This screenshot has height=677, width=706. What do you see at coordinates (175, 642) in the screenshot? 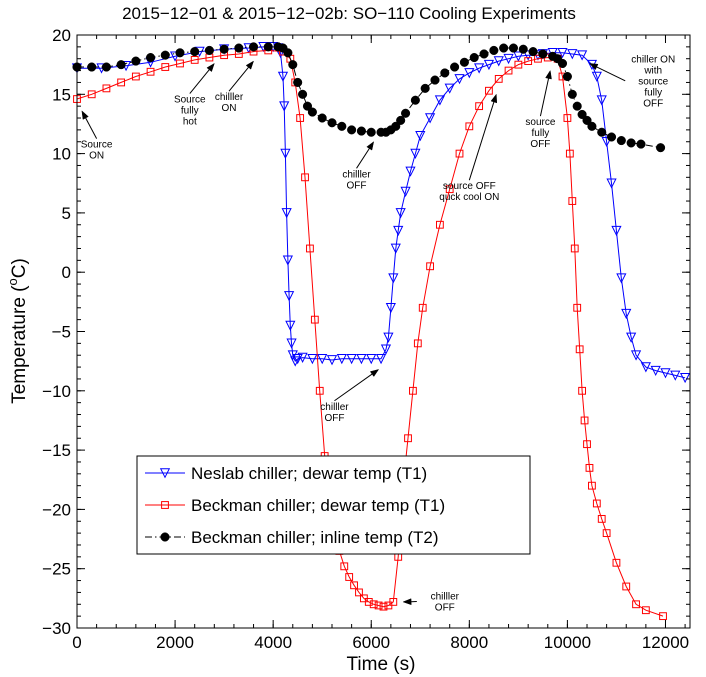
I see `x-tick-label: 2000` at bounding box center [175, 642].